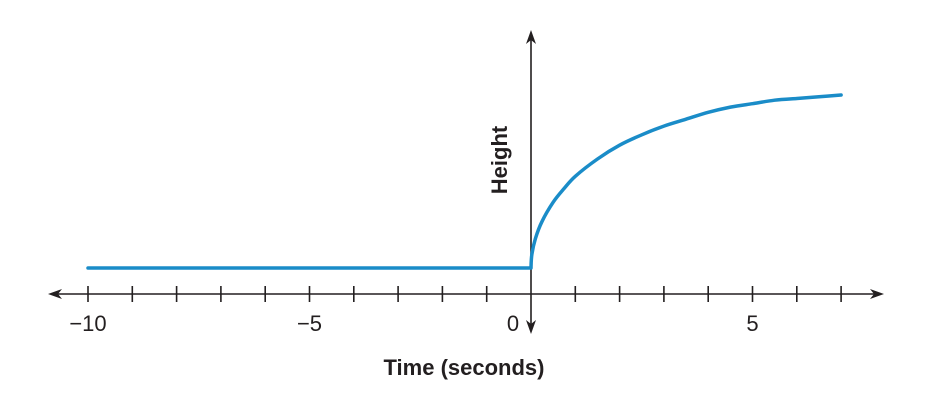 The width and height of the screenshot is (934, 404). I want to click on y-axis-arrow-top, so click(531, 37).